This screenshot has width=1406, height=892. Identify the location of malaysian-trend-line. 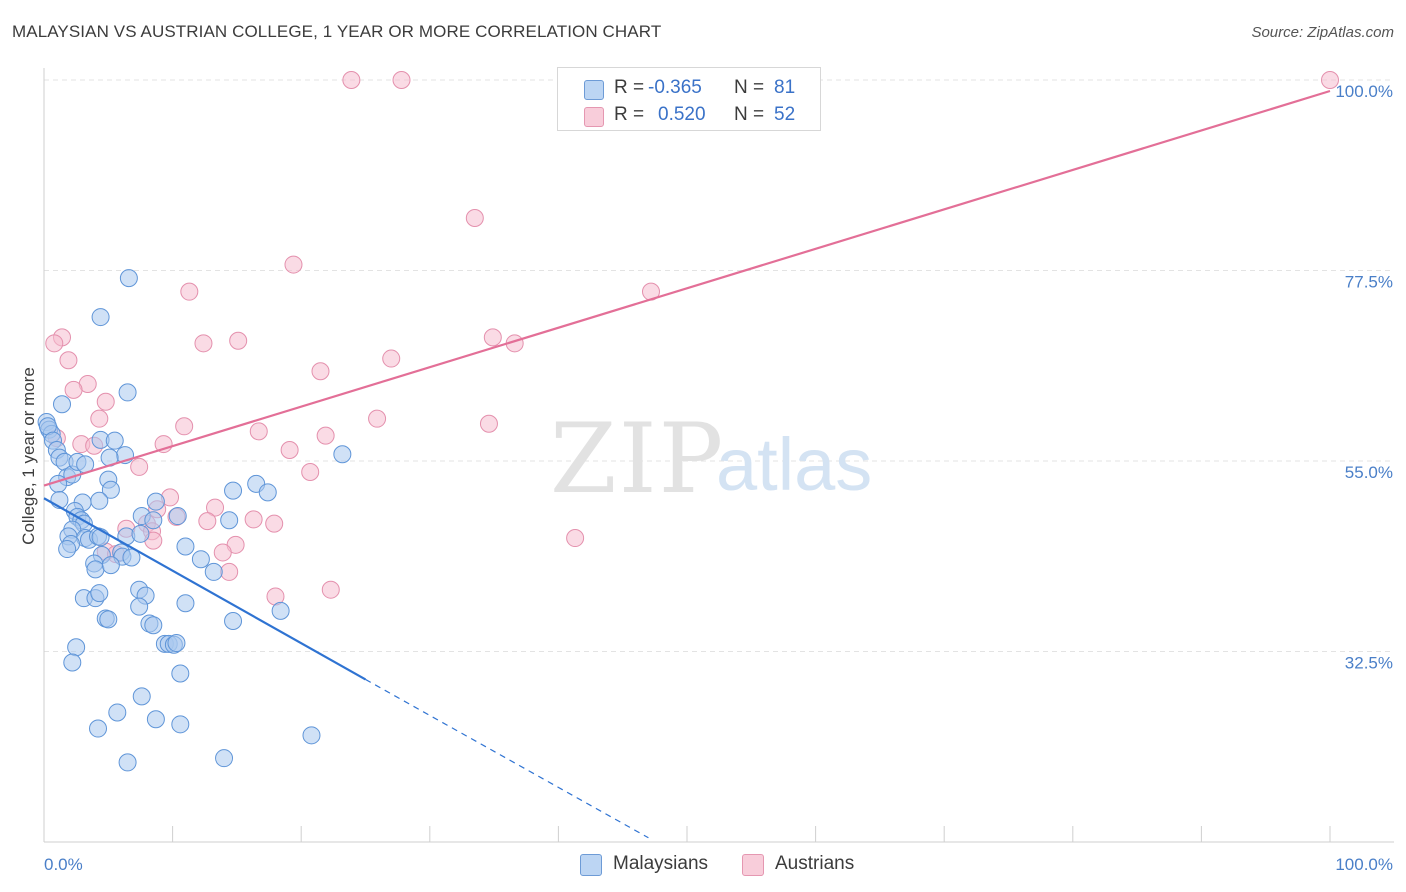
(205, 589).